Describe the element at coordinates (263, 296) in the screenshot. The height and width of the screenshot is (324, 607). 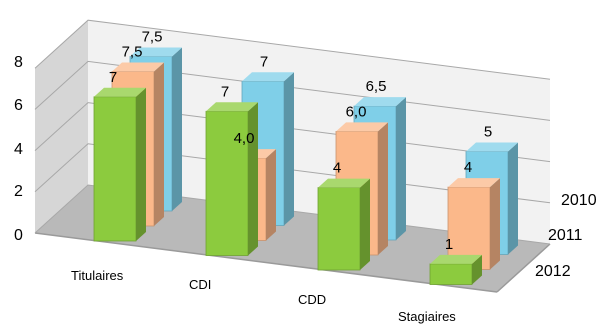
I see `x-axis: Titulaires CDI CDD Stagiaires` at that location.